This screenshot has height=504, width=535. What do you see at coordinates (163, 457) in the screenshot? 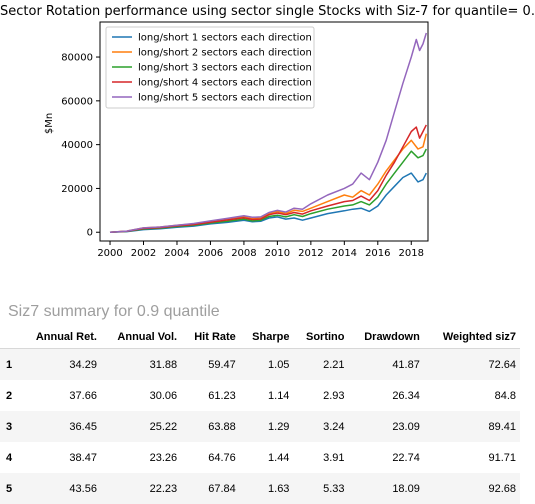
I see `cell-annual-vol: 23.26` at bounding box center [163, 457].